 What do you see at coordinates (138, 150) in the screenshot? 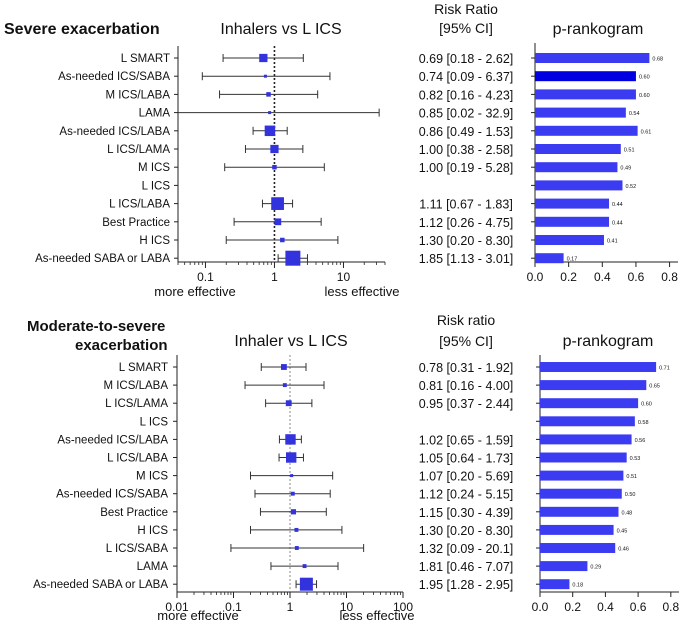
I see `panel1-row-label: L ICS/LAMA` at bounding box center [138, 150].